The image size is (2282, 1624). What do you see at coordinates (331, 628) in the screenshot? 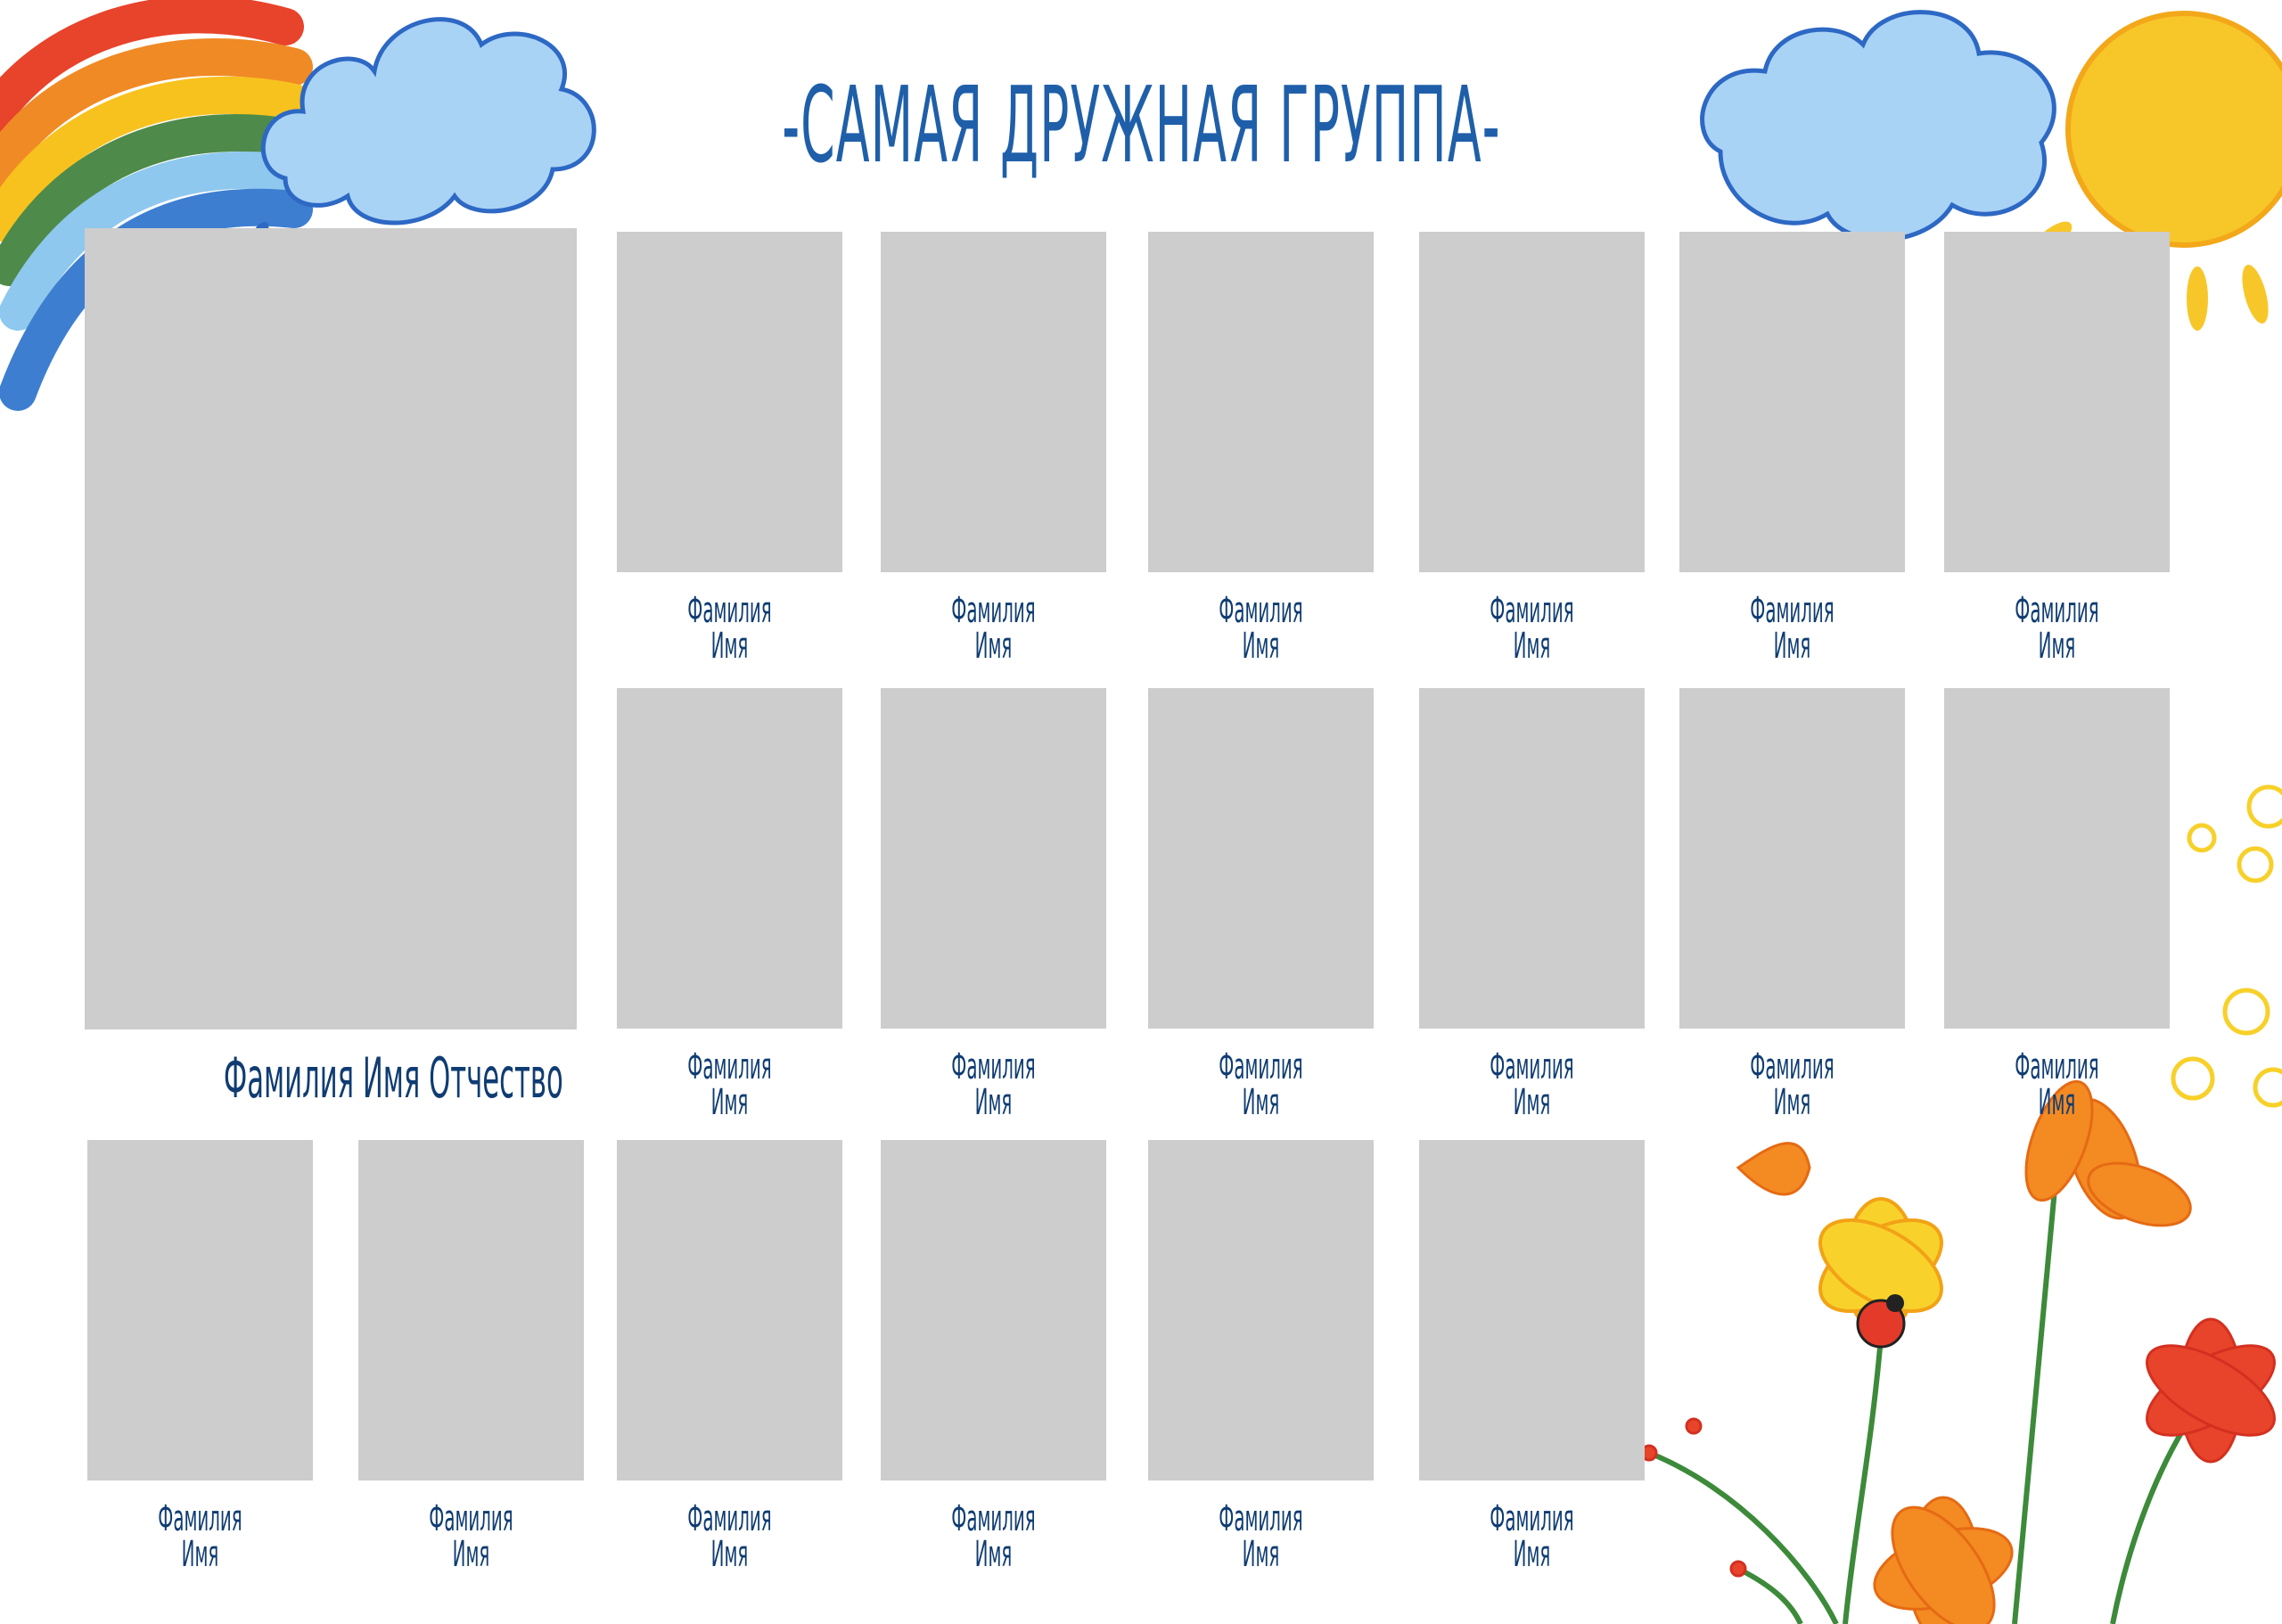
I see `main-photo-placeholder` at bounding box center [331, 628].